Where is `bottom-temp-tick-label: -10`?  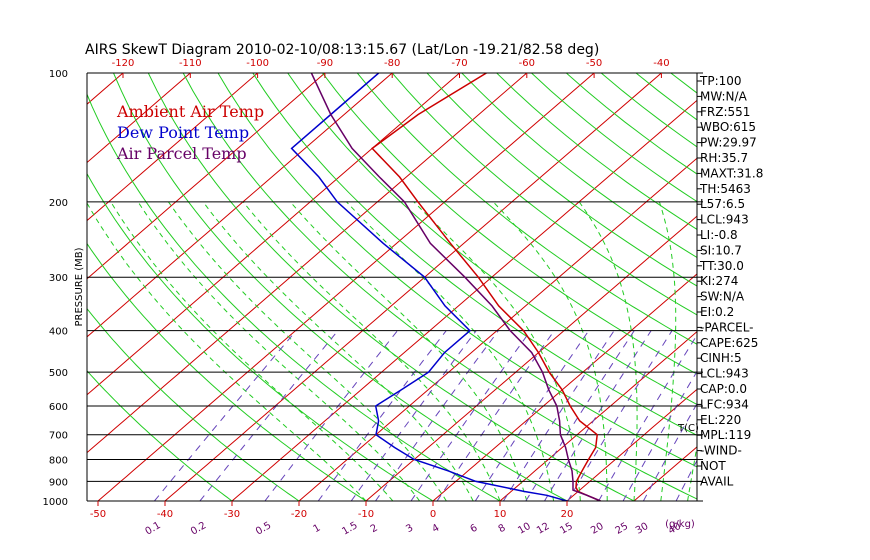 bottom-temp-tick-label: -10 is located at coordinates (366, 514).